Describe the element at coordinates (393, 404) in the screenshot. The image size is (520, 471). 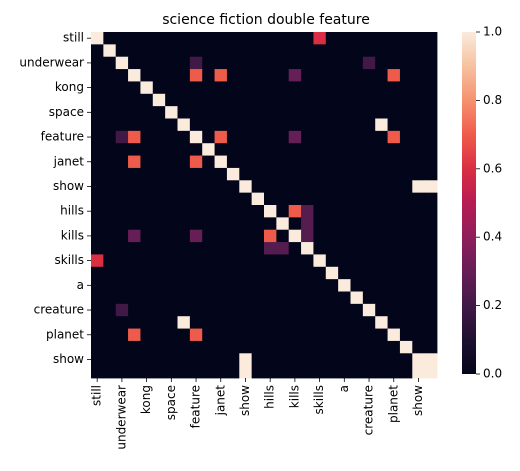
I see `x-tick-label: planet` at that location.